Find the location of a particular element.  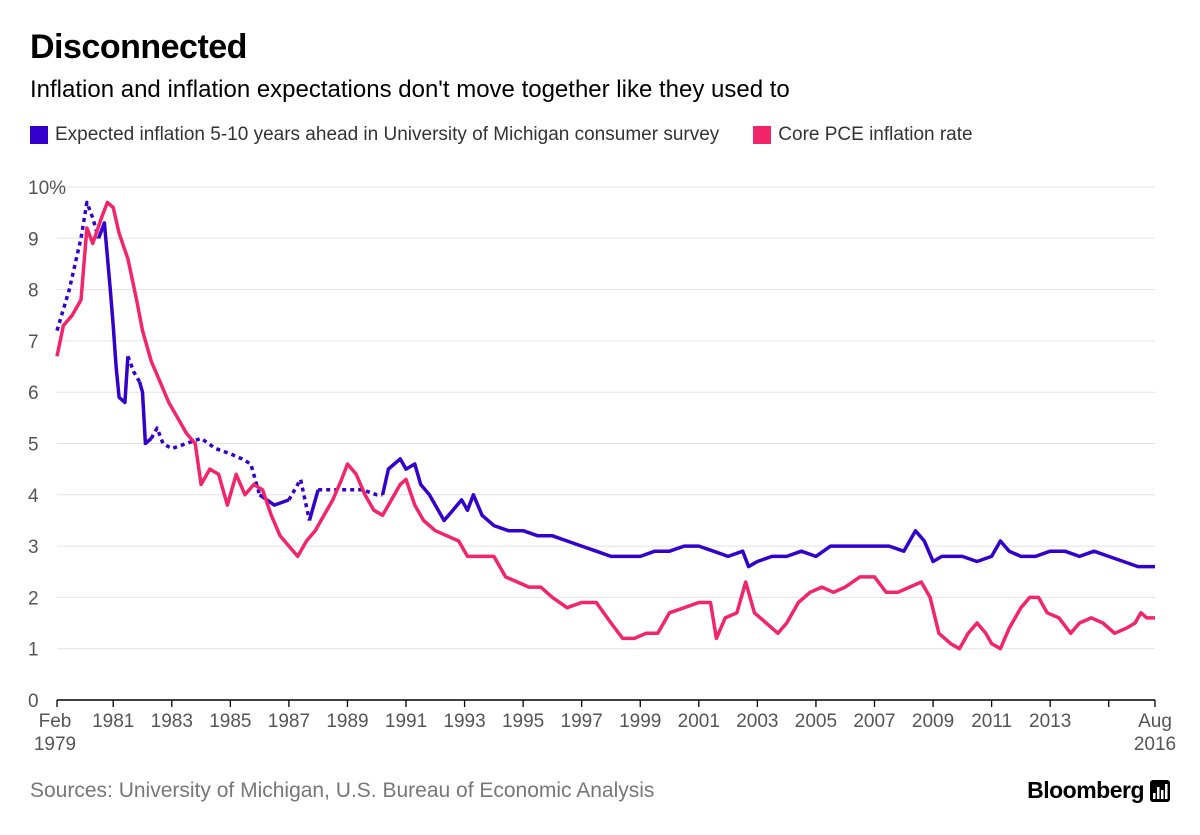

x-tick-label: 1995 is located at coordinates (523, 721).